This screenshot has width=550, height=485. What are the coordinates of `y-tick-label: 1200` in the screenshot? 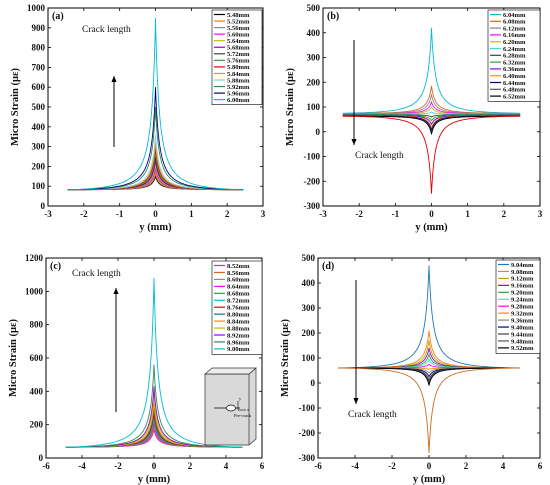 It's located at (34, 258).